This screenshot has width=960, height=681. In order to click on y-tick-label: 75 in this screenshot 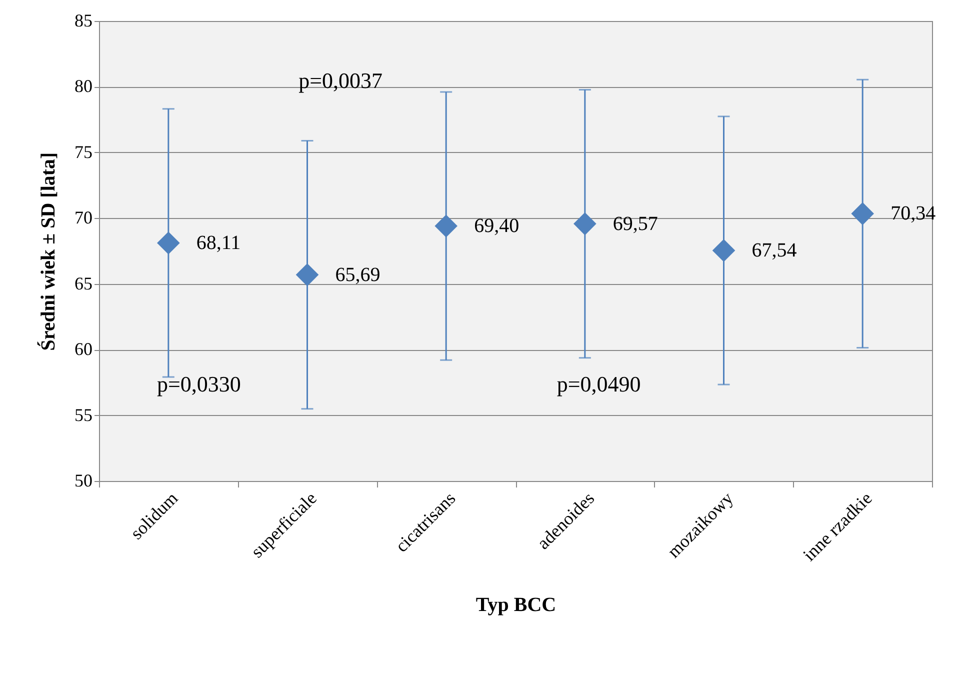, I will do `click(83, 152)`.